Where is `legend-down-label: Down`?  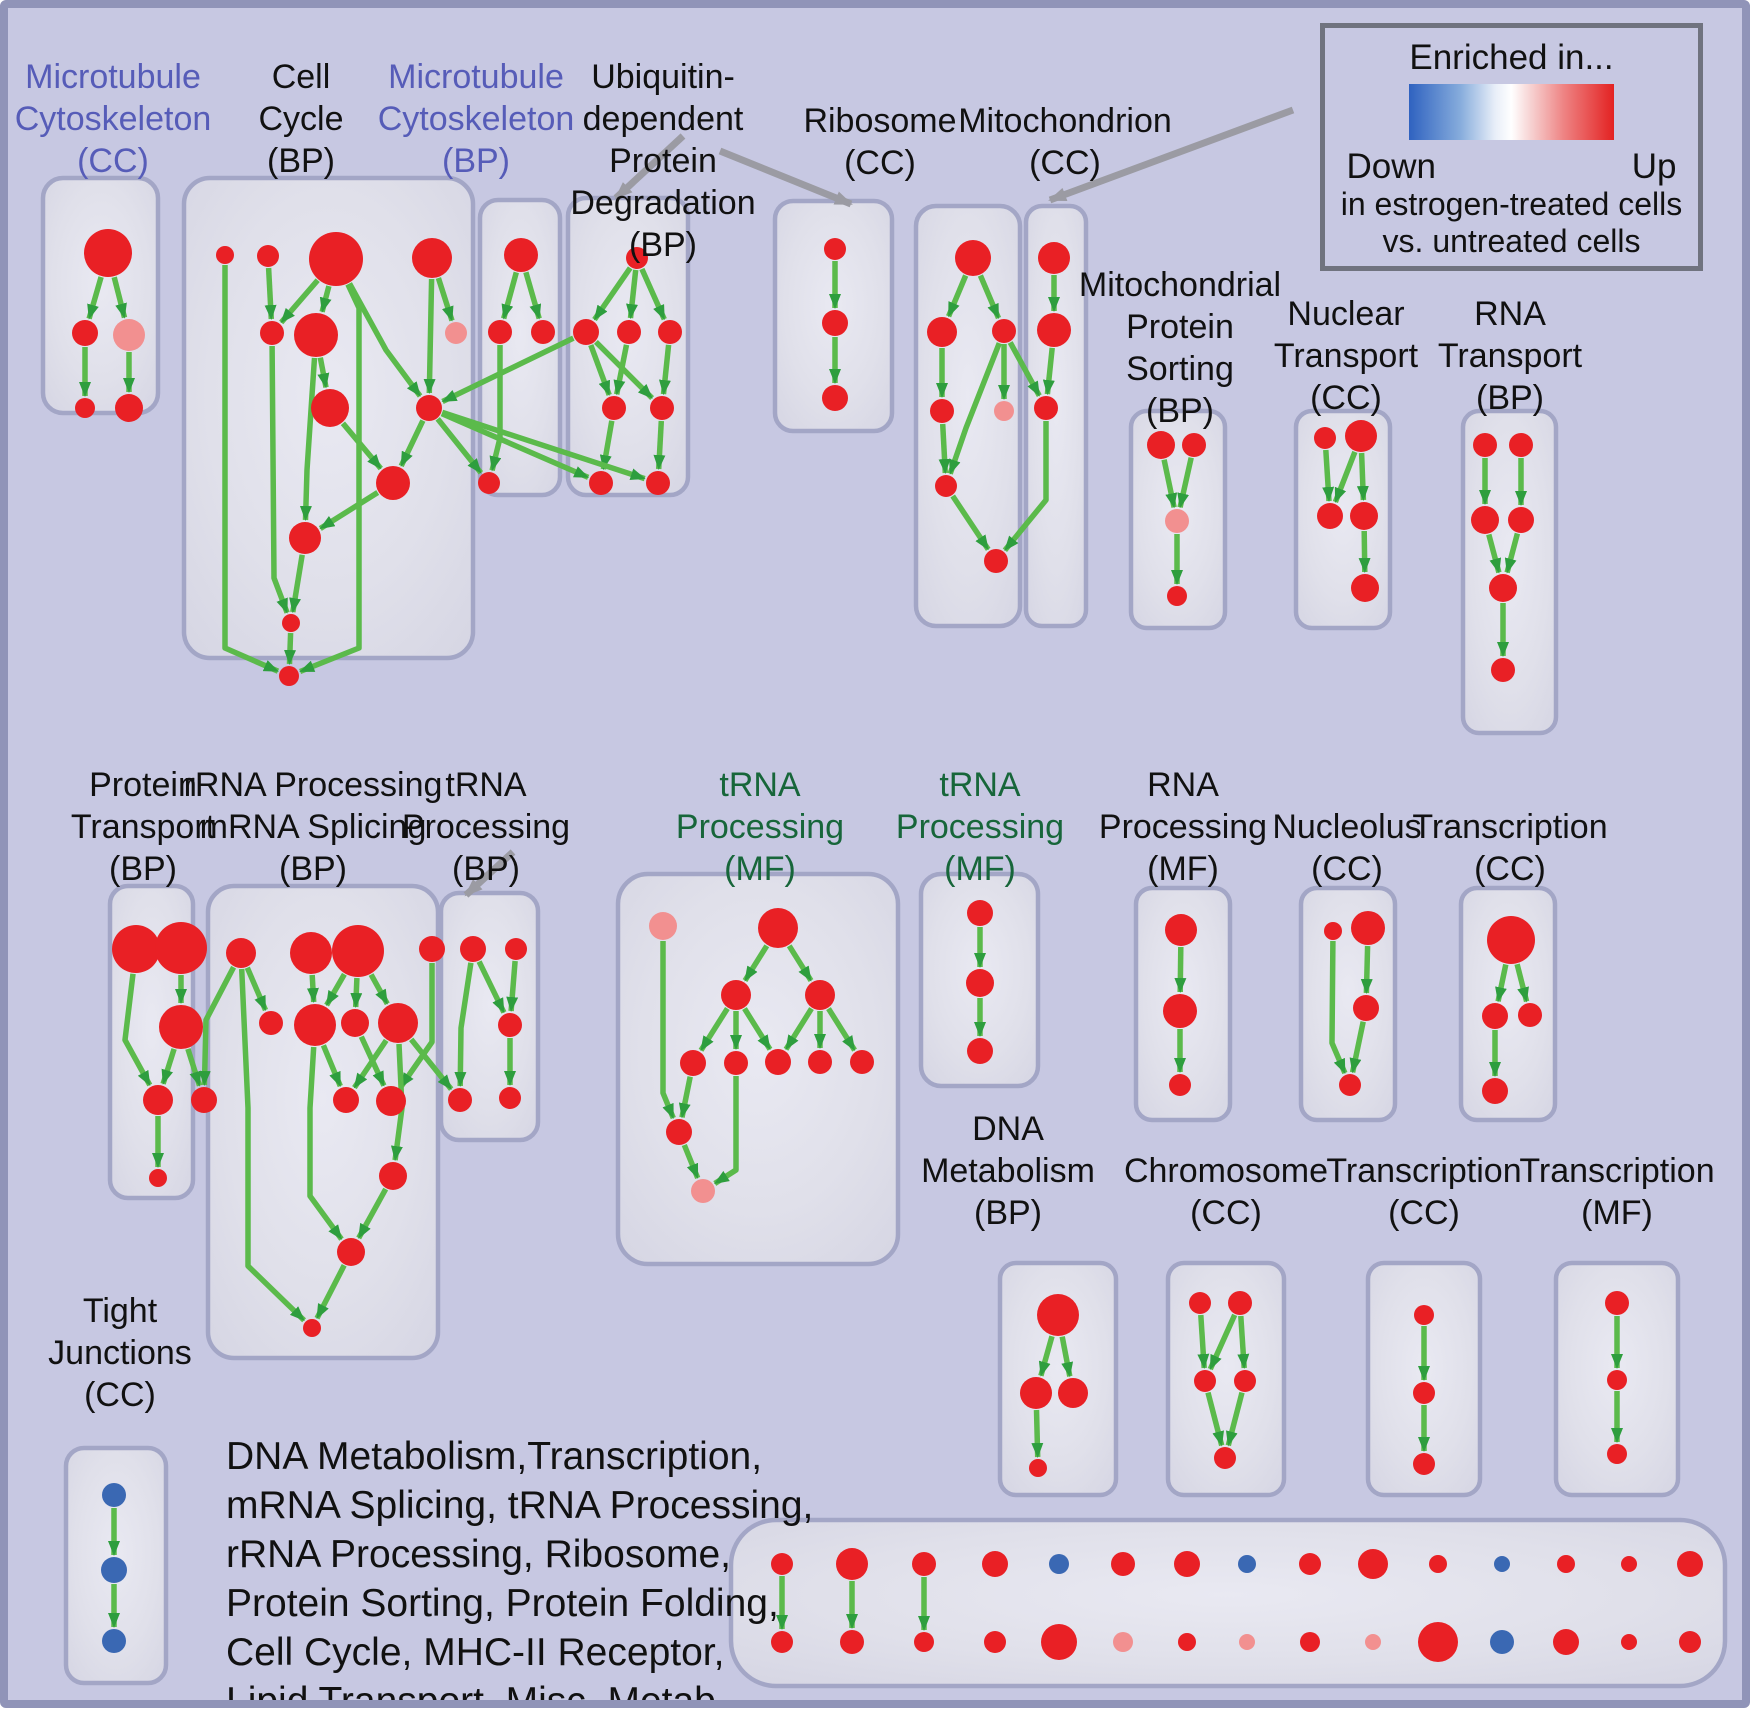 legend-down-label: Down is located at coordinates (1391, 166).